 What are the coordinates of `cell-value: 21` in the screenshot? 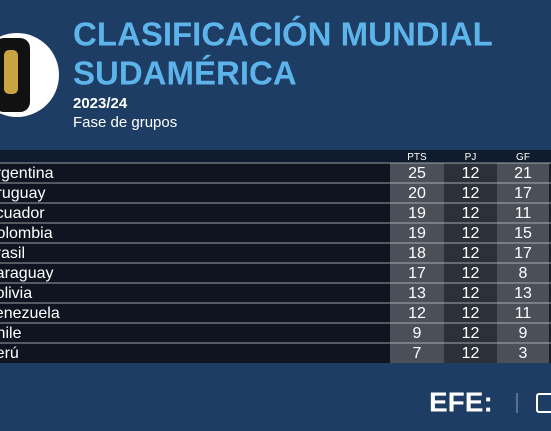 It's located at (523, 173).